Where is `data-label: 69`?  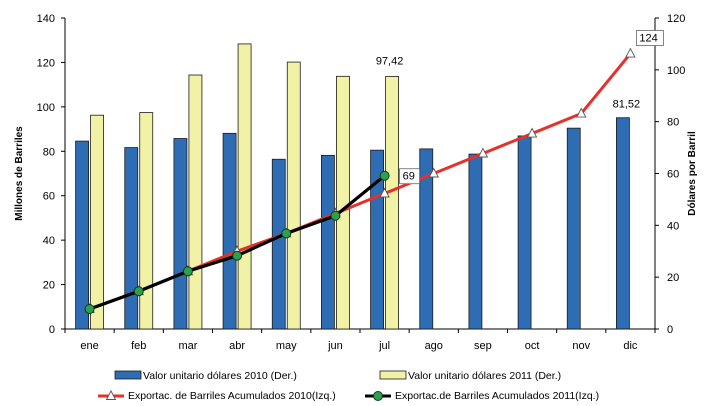 data-label: 69 is located at coordinates (409, 177).